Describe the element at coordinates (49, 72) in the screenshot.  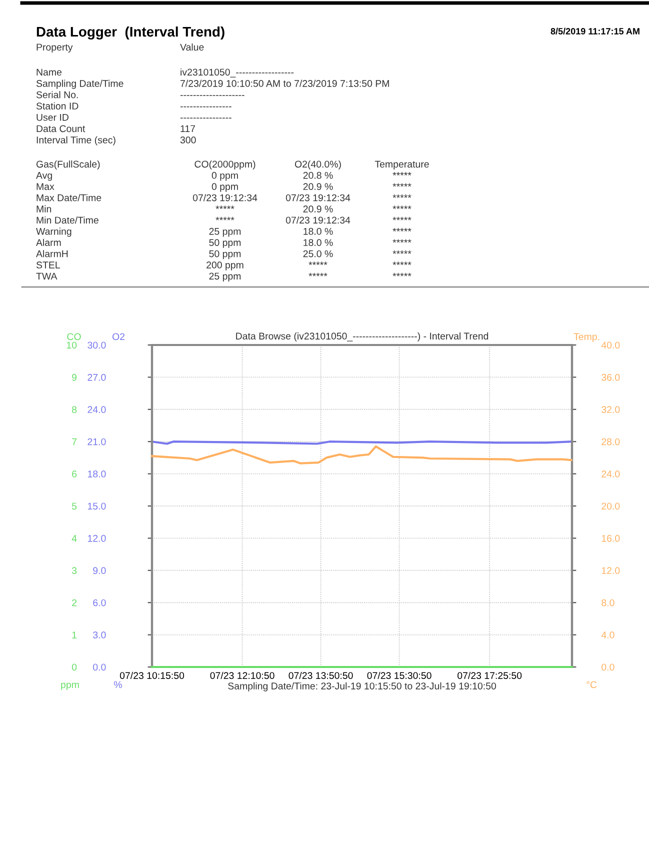
I see `text: Name` at that location.